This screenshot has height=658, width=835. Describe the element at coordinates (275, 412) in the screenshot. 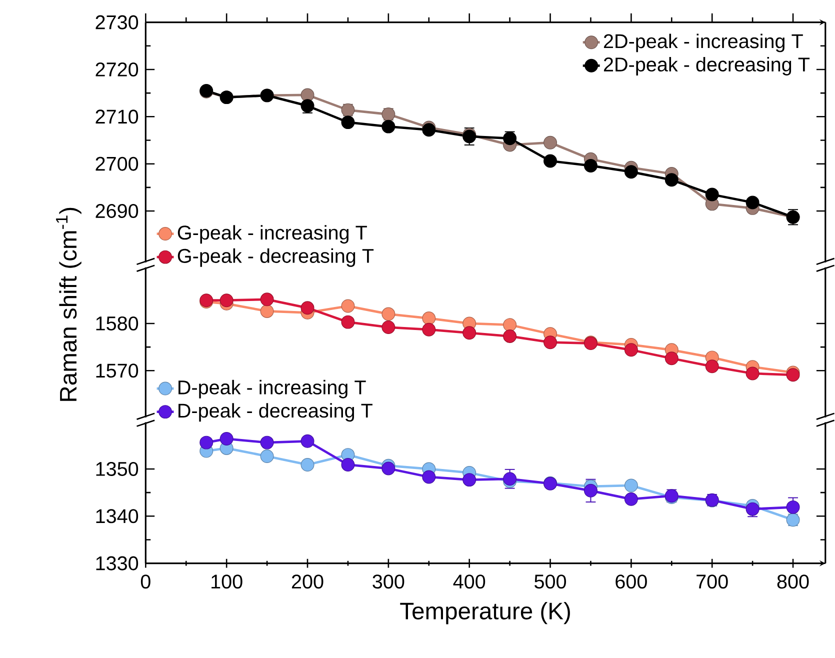

I see `legend-label: D-peak - decreasing T` at that location.